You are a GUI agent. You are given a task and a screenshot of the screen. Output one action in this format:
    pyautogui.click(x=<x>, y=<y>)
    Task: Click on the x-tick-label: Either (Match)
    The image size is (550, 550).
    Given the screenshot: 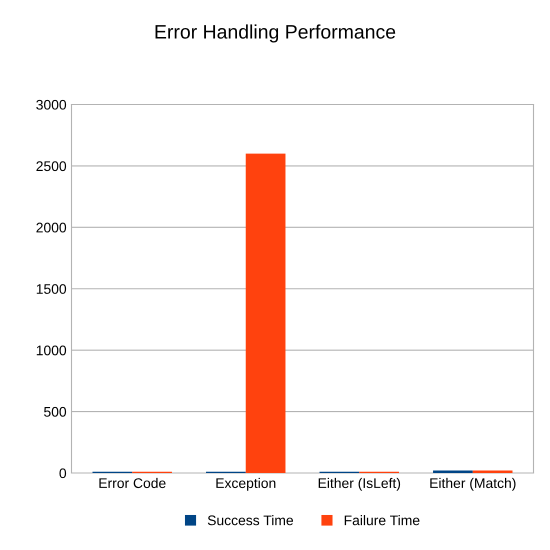 What is the action you would take?
    pyautogui.click(x=473, y=484)
    